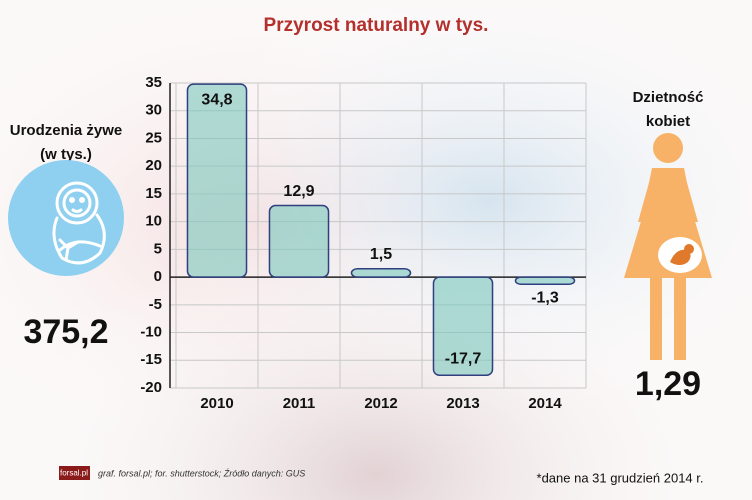 Image resolution: width=752 pixels, height=500 pixels. What do you see at coordinates (66, 130) in the screenshot?
I see `births-label: Urodzenia żywe` at bounding box center [66, 130].